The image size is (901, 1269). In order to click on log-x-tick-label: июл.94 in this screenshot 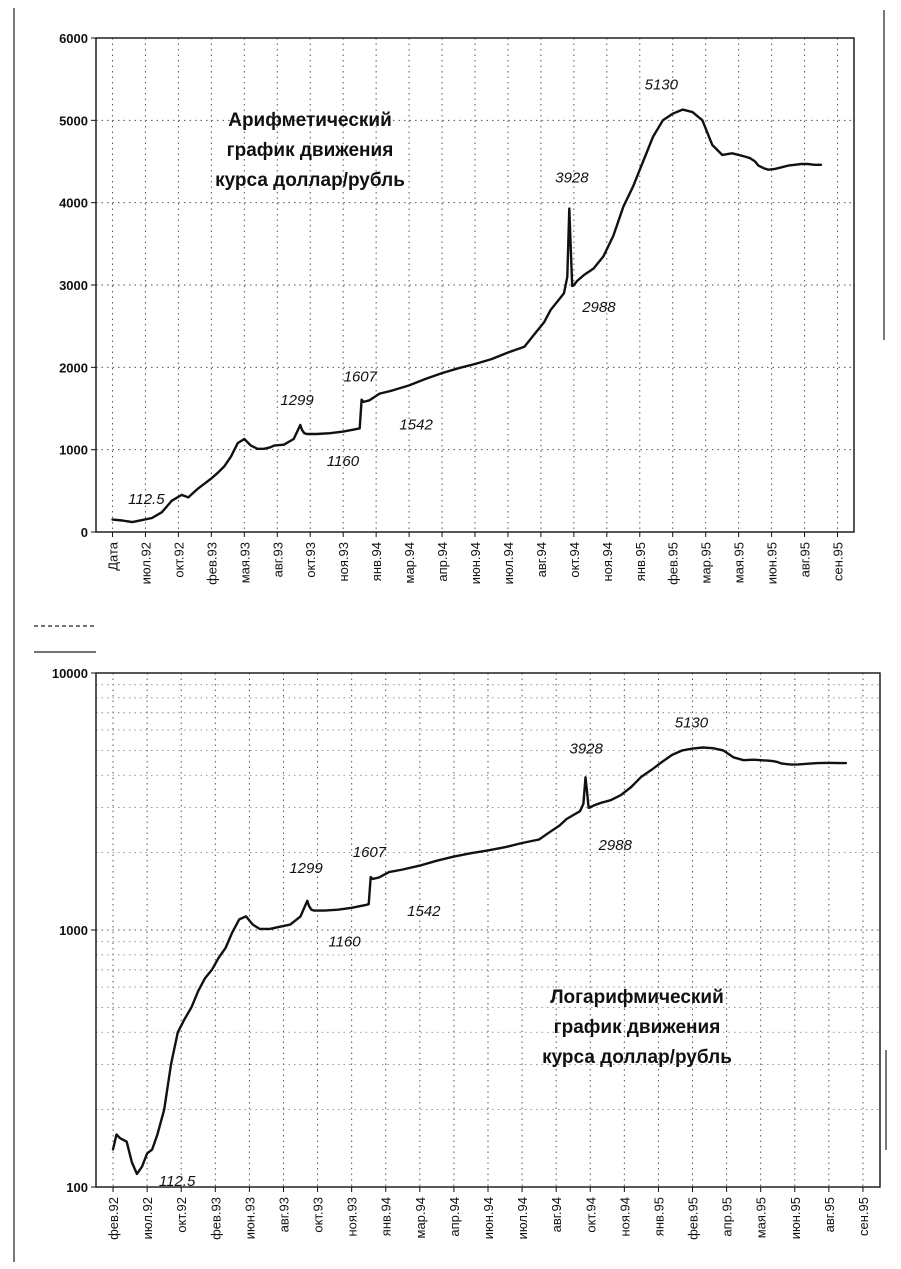, I will do `click(522, 1218)`.